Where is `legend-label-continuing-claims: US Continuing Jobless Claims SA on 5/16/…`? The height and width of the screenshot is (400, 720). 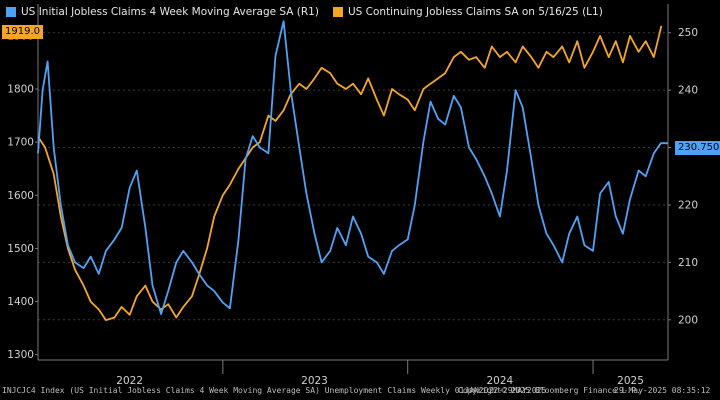 legend-label-continuing-claims: US Continuing Jobless Claims SA on 5/16/… is located at coordinates (475, 12).